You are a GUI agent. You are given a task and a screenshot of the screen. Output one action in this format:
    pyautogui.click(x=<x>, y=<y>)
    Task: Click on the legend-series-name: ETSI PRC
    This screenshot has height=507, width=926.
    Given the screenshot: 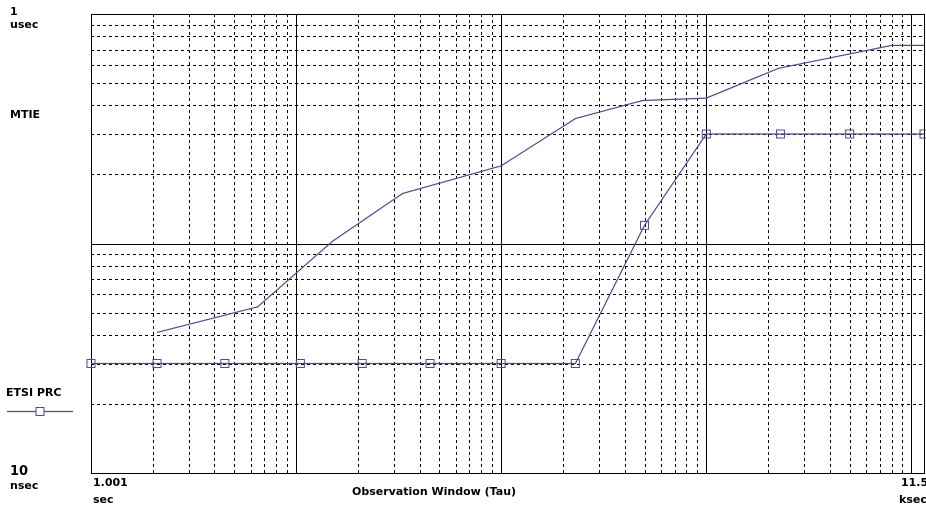 What is the action you would take?
    pyautogui.click(x=34, y=392)
    